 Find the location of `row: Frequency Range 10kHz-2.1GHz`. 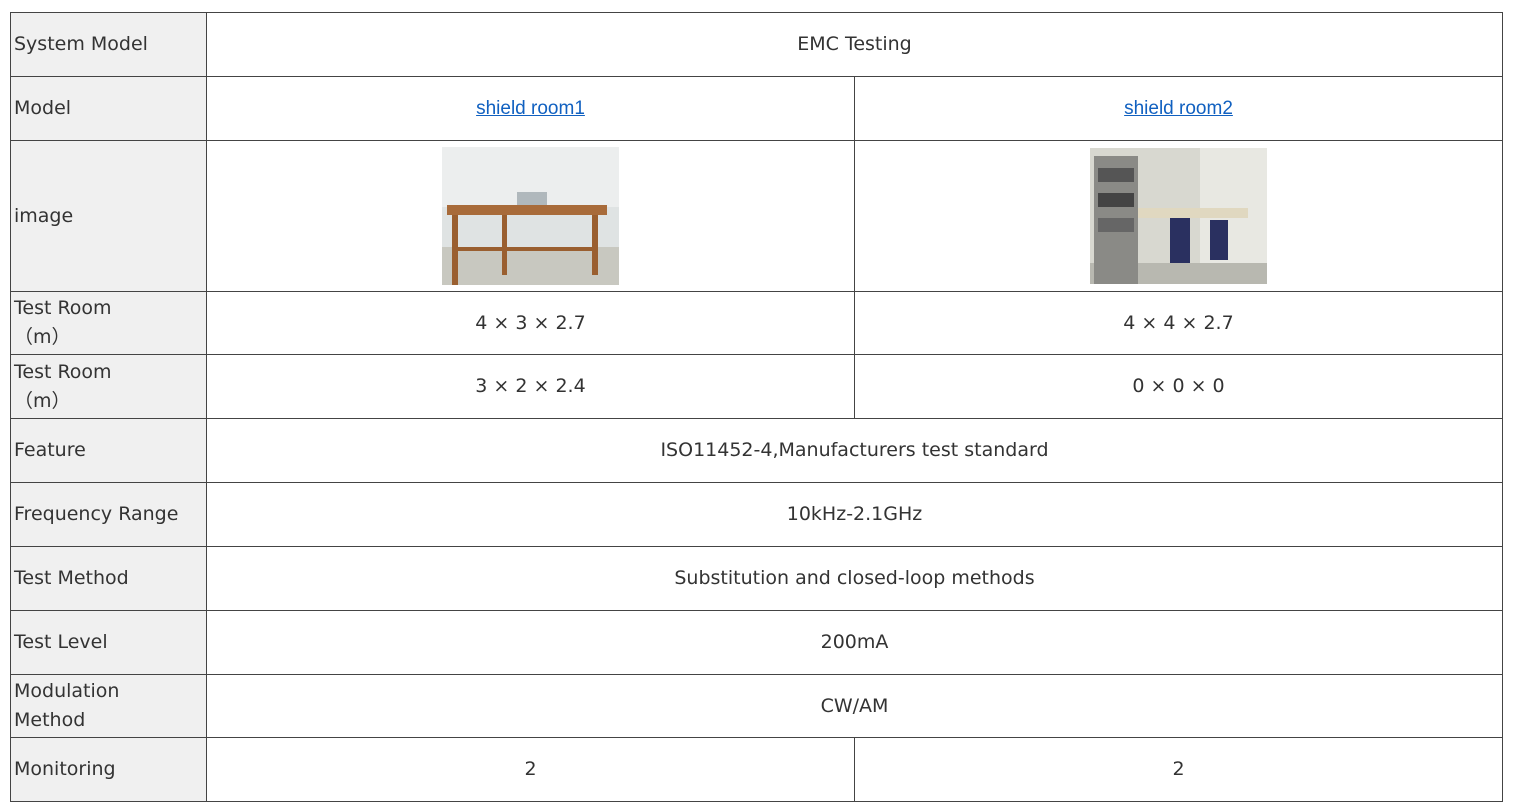

row: Frequency Range 10kHz-2.1GHz is located at coordinates (756, 514).